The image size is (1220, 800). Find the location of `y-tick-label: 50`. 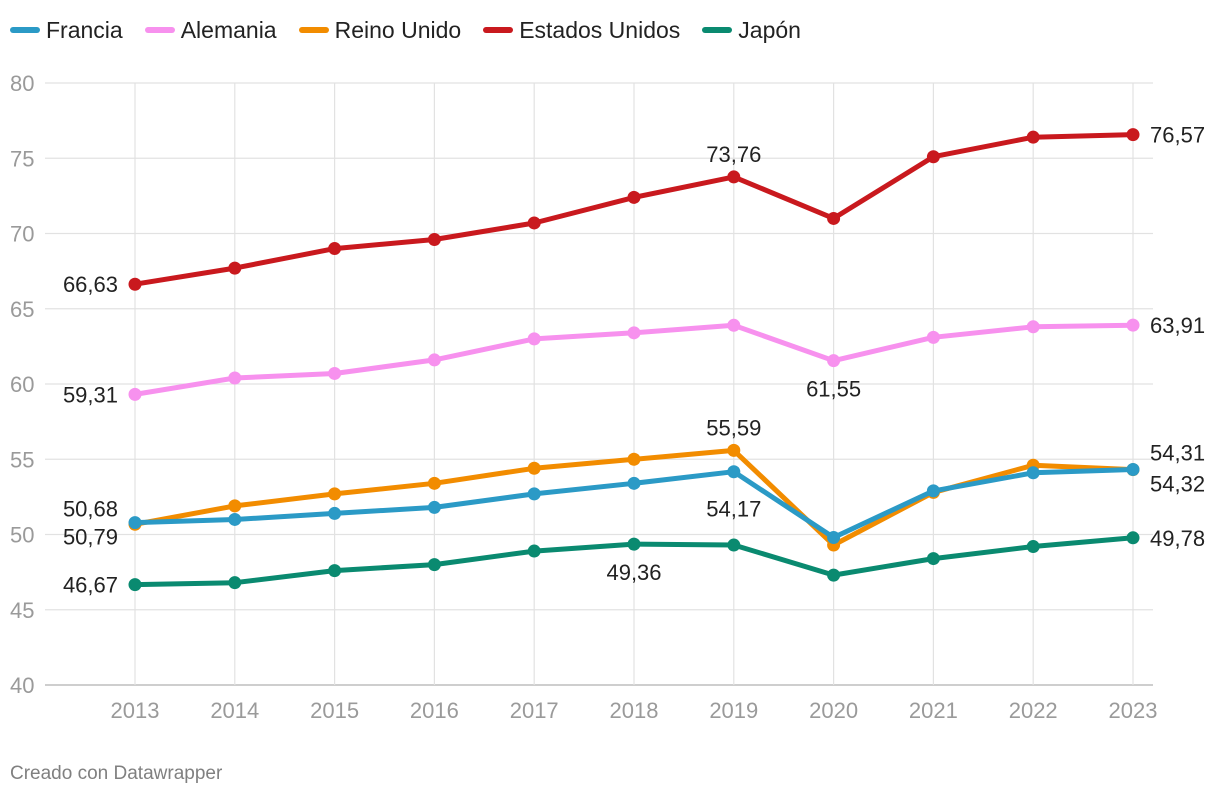

y-tick-label: 50 is located at coordinates (22, 535).